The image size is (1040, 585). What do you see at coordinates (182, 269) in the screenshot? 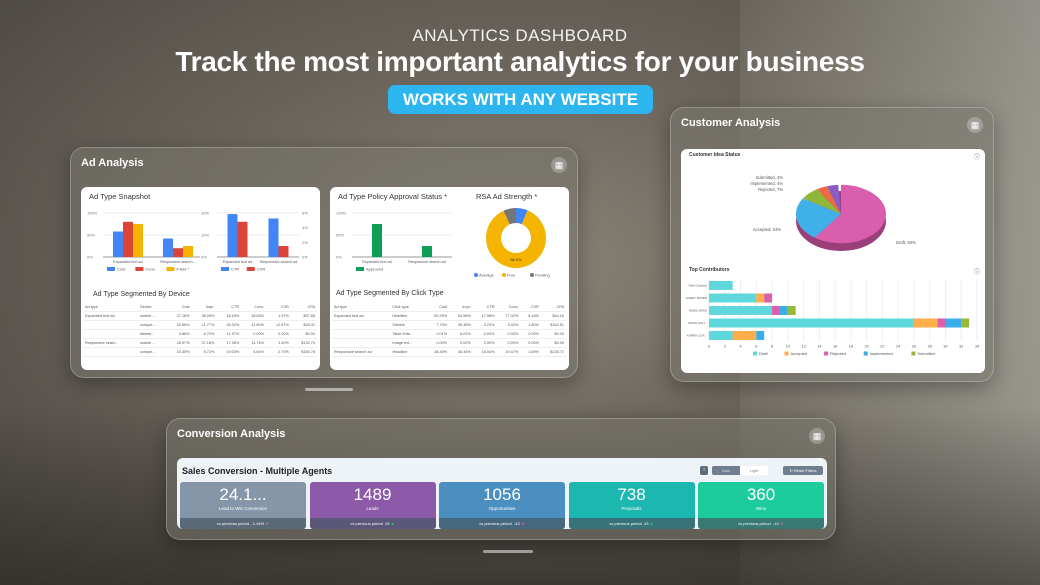
I see `legend-label: # Ads *` at bounding box center [182, 269].